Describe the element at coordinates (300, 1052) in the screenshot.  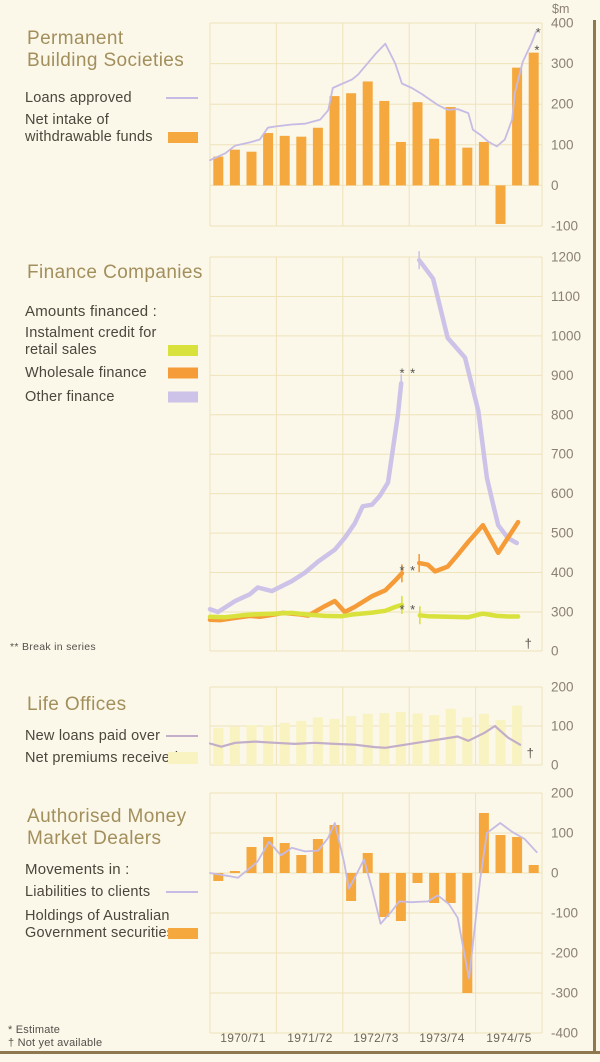
I see `bottom-border-rule` at that location.